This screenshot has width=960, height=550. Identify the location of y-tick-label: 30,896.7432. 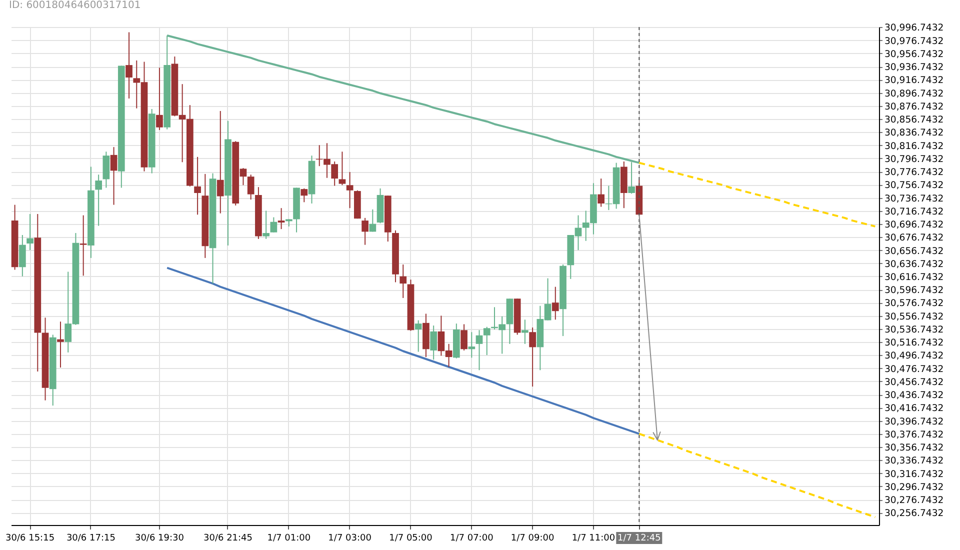
(914, 94).